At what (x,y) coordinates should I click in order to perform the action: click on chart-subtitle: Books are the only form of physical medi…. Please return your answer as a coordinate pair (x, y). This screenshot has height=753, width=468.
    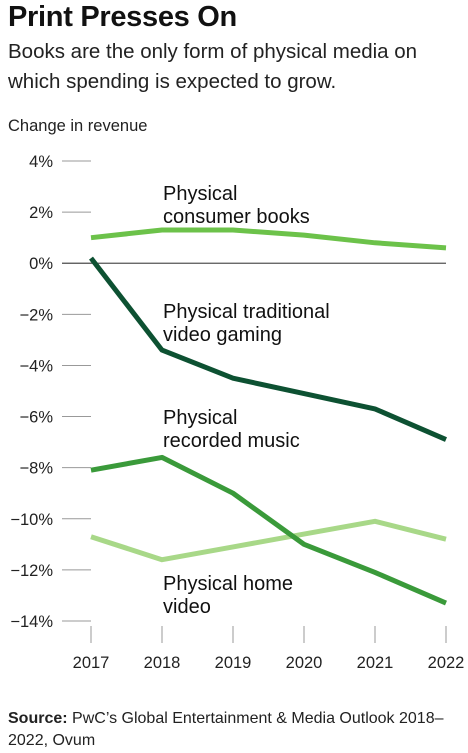
    Looking at the image, I should click on (213, 66).